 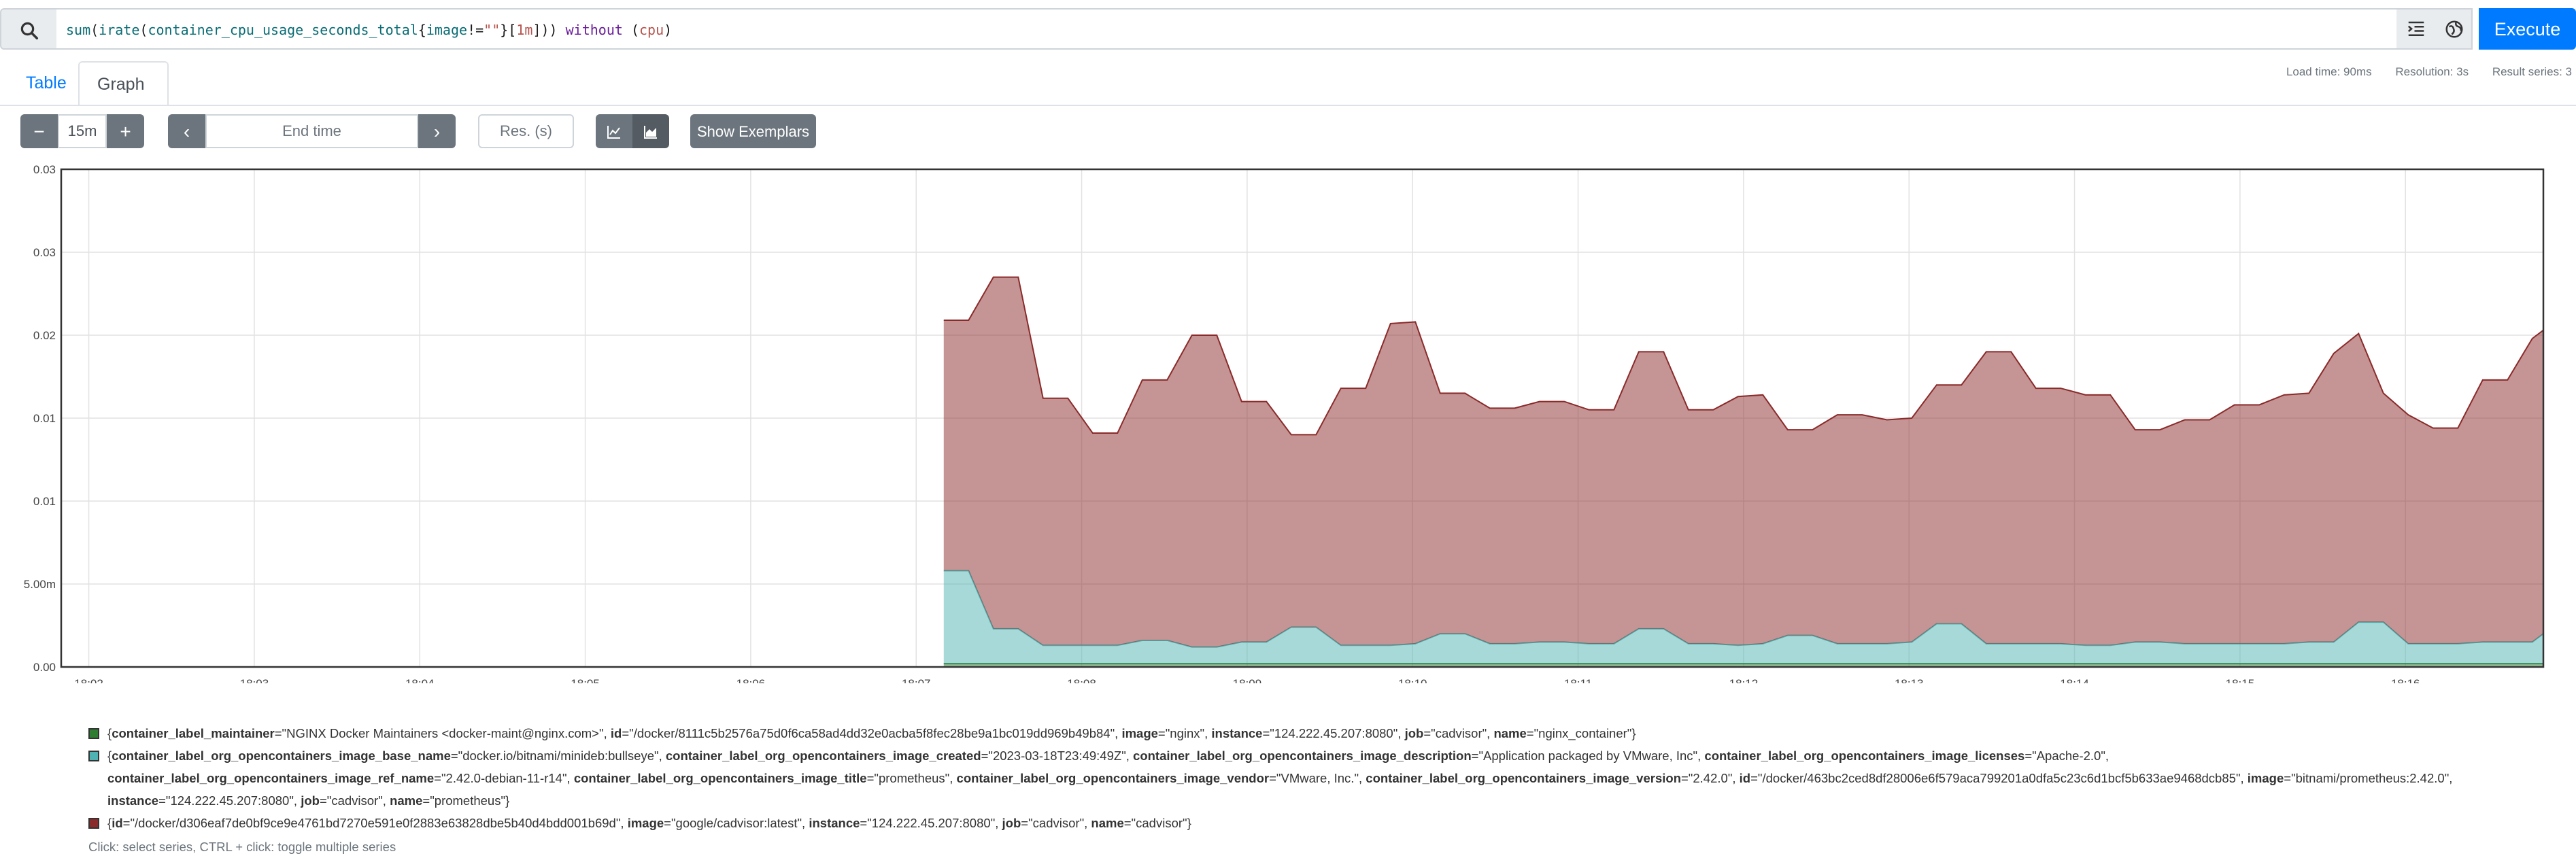 What do you see at coordinates (753, 131) in the screenshot?
I see `show-exemplars-button: Show Exemplars` at bounding box center [753, 131].